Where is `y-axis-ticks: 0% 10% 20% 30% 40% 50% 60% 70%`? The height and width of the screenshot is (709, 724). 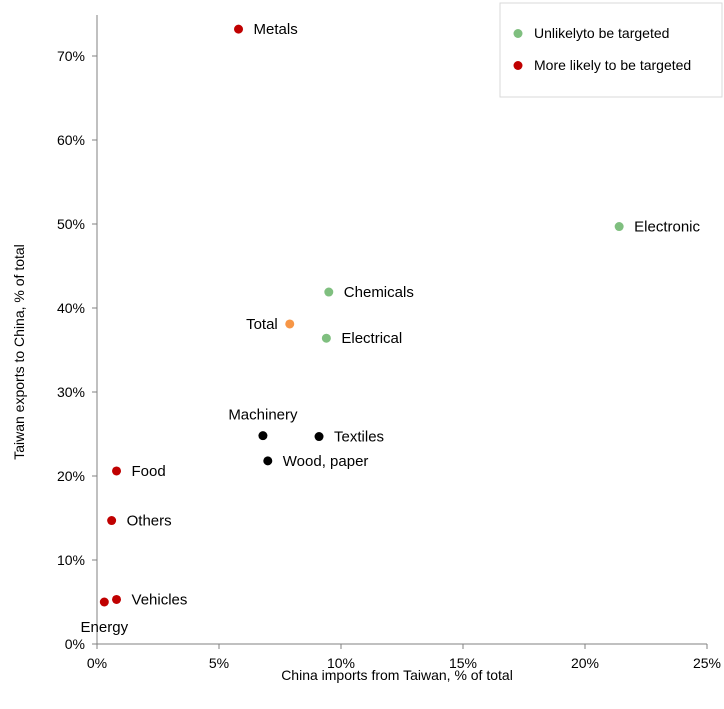 y-axis-ticks: 0% 10% 20% 30% 40% 50% 60% 70% is located at coordinates (77, 350).